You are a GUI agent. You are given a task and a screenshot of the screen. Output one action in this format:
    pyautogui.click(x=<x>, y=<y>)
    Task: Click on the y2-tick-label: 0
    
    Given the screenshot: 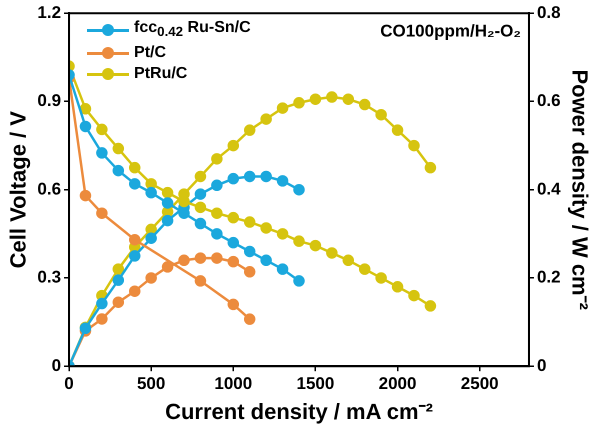 What is the action you would take?
    pyautogui.click(x=541, y=365)
    